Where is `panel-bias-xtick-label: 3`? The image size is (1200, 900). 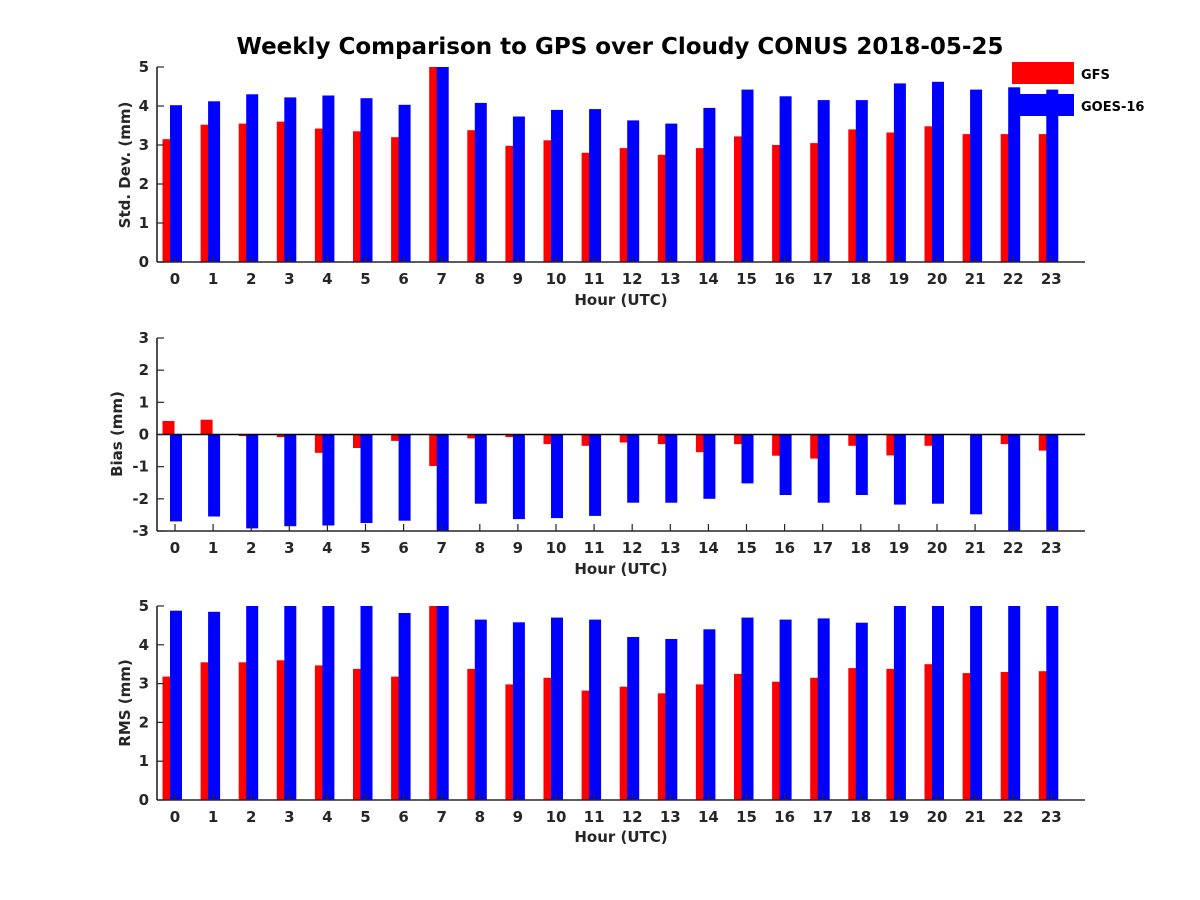
panel-bias-xtick-label: 3 is located at coordinates (289, 548).